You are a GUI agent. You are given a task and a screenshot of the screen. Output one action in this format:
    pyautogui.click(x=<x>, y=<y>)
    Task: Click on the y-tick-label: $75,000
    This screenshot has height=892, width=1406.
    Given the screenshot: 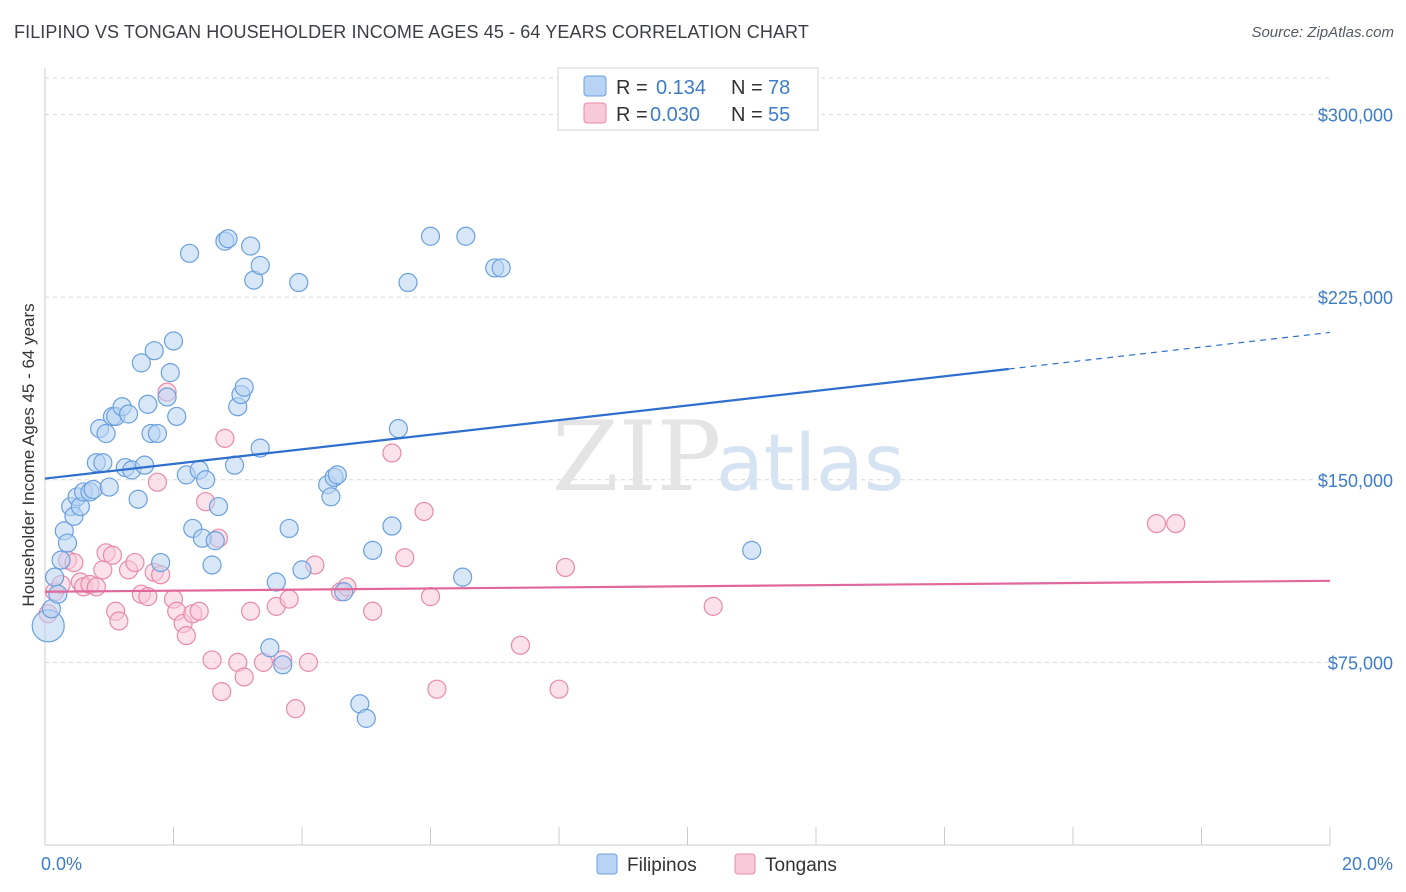 What is the action you would take?
    pyautogui.click(x=1360, y=663)
    